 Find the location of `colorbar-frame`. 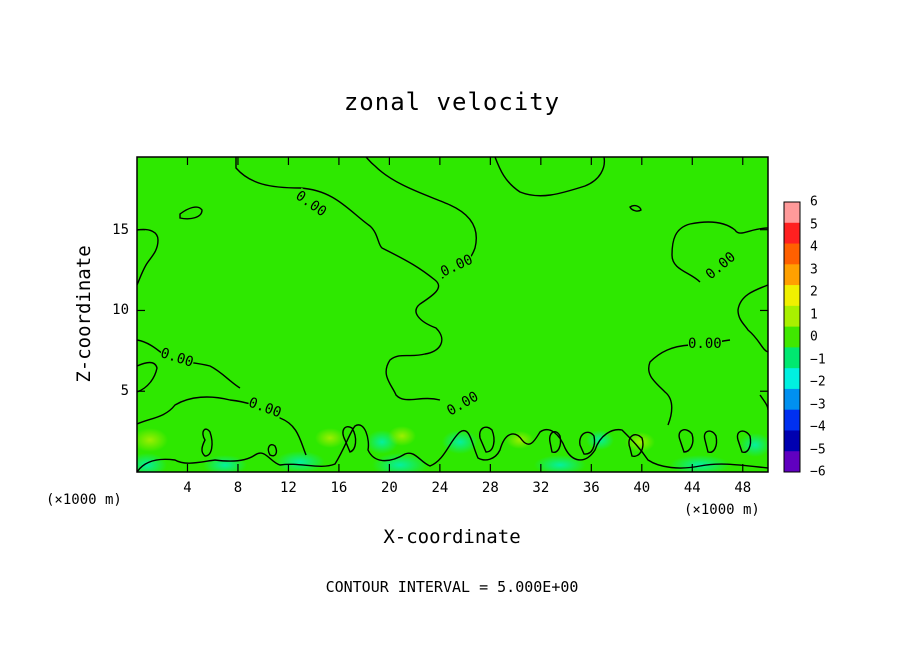

colorbar-frame is located at coordinates (792, 337).